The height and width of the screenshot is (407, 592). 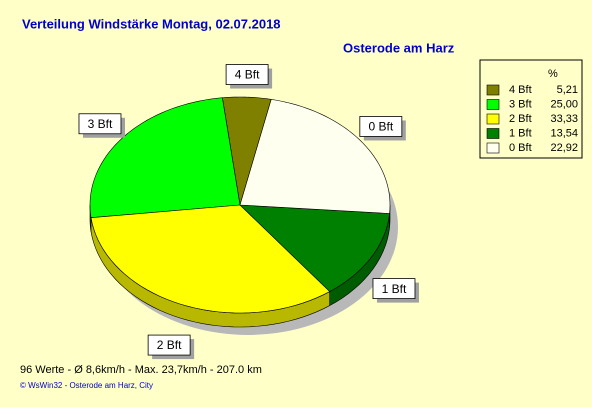 What do you see at coordinates (564, 148) in the screenshot?
I see `legend-value: 22,92` at bounding box center [564, 148].